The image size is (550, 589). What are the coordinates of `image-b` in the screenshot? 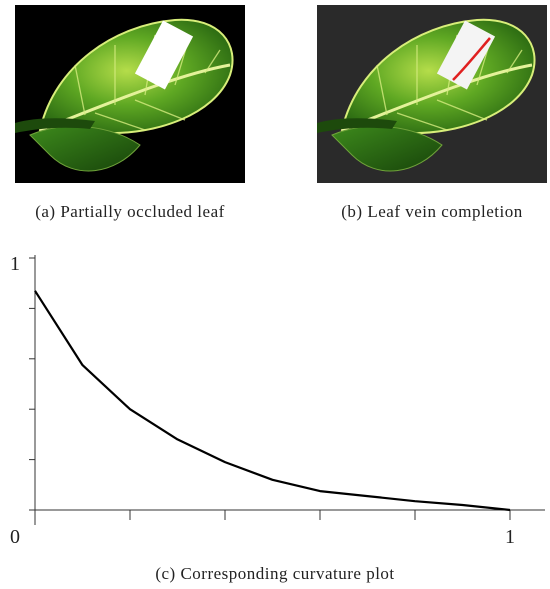 It's located at (431, 94).